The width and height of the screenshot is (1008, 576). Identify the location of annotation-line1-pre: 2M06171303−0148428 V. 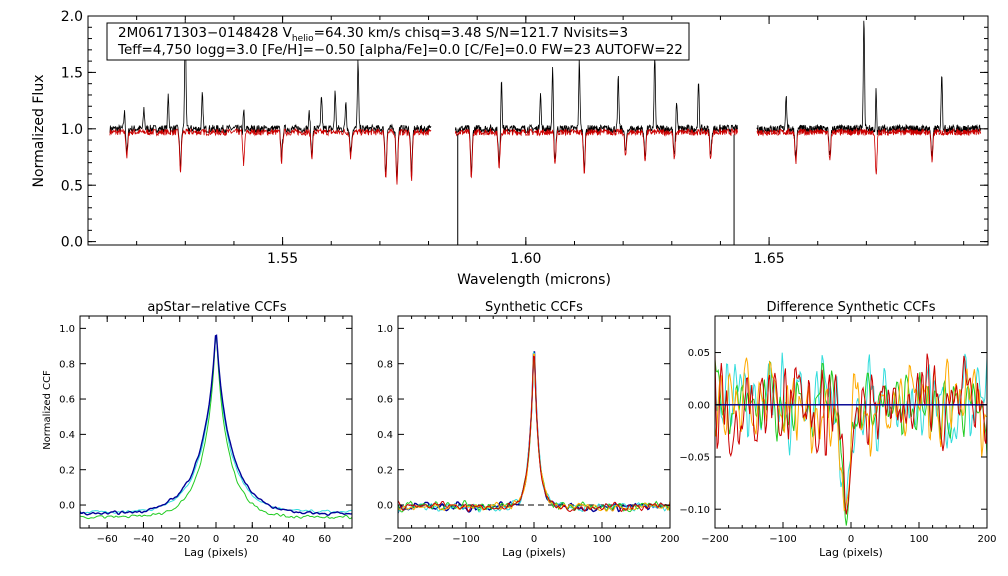
(205, 33).